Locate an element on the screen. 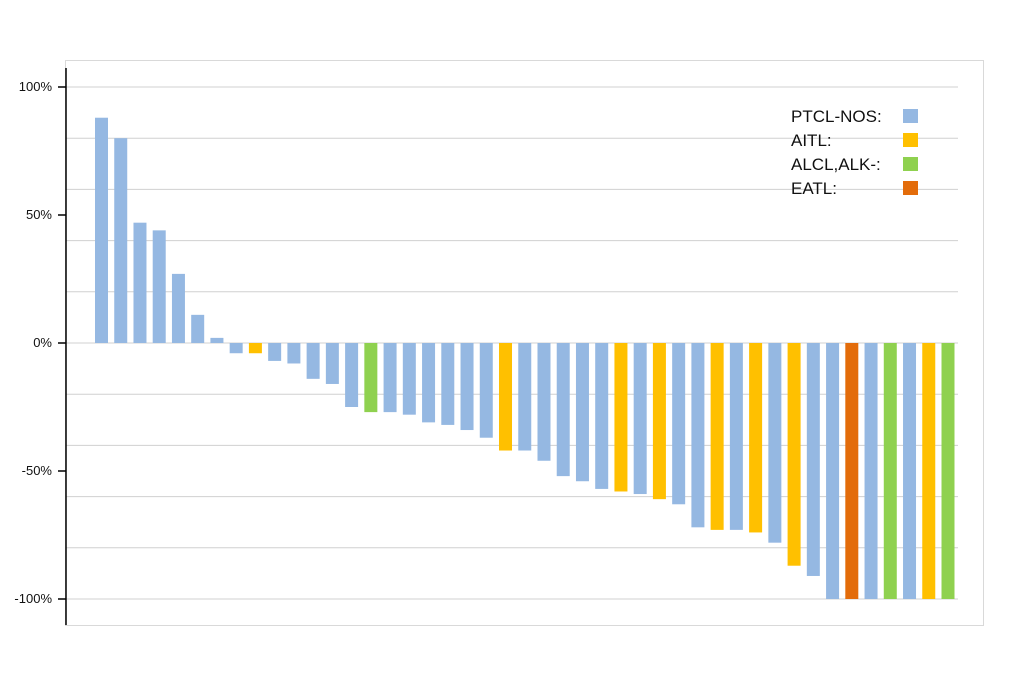 This screenshot has width=1024, height=678. legend-label: PTCL-NOS: is located at coordinates (836, 116).